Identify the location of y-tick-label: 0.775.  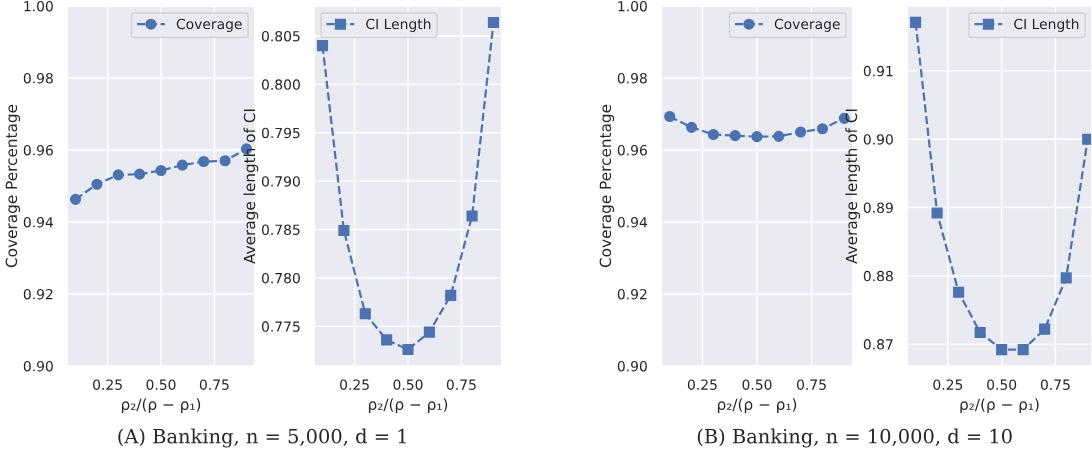
(280, 326).